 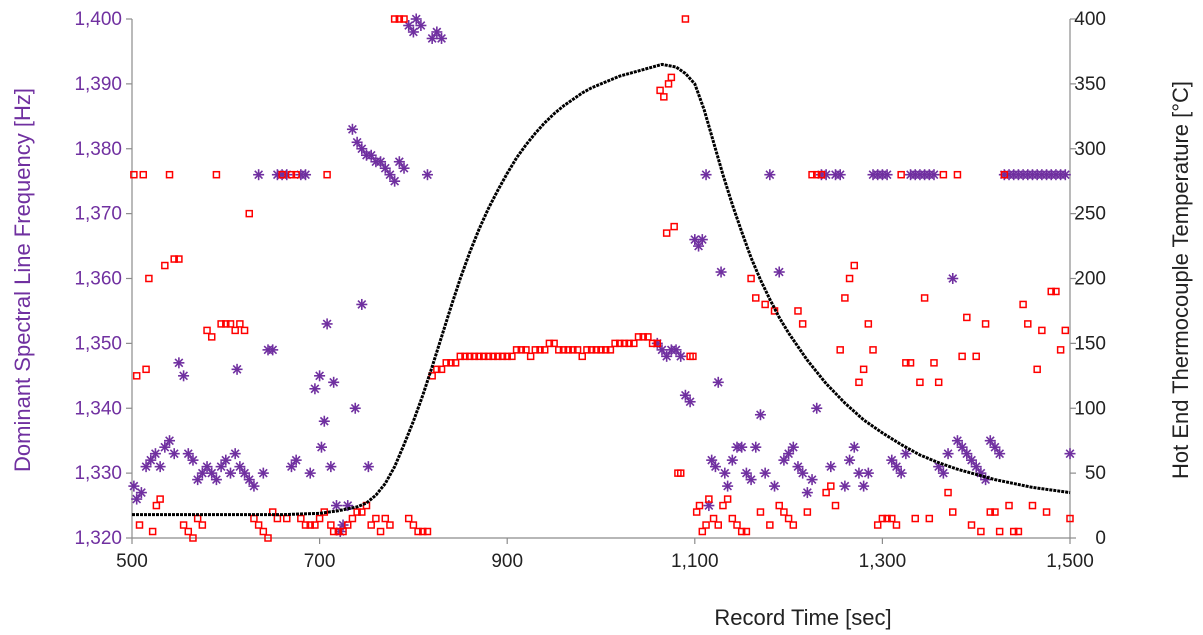 What do you see at coordinates (1180, 280) in the screenshot?
I see `y2-axis-title: Hot End Thermocouple Temperature [°C]` at bounding box center [1180, 280].